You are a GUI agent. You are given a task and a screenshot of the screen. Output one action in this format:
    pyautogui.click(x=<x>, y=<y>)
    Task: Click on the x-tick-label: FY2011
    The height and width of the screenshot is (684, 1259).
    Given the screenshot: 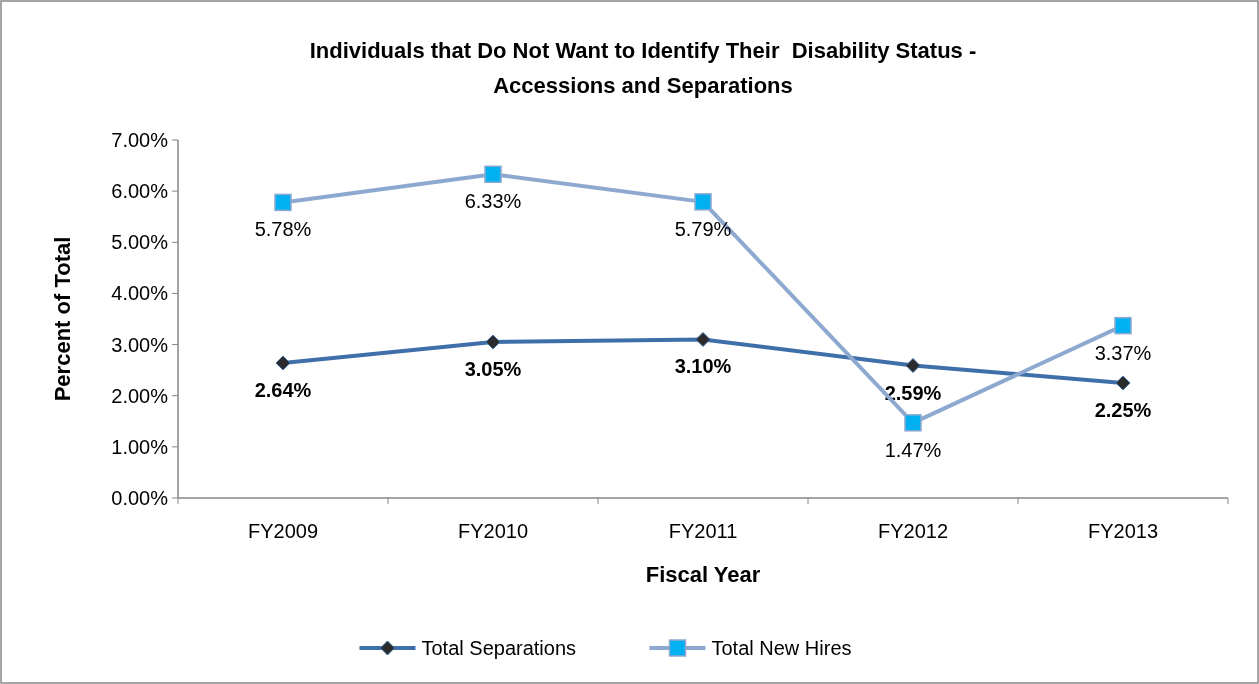 What is the action you would take?
    pyautogui.click(x=703, y=531)
    